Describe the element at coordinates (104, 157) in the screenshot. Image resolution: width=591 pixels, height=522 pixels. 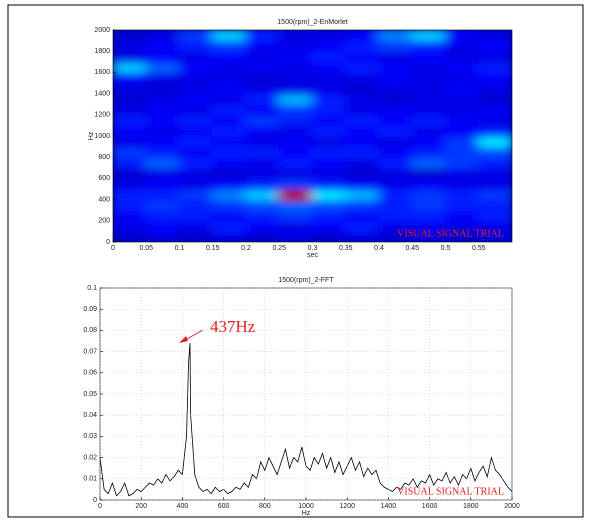
I see `y-tick-label: 800` at that location.